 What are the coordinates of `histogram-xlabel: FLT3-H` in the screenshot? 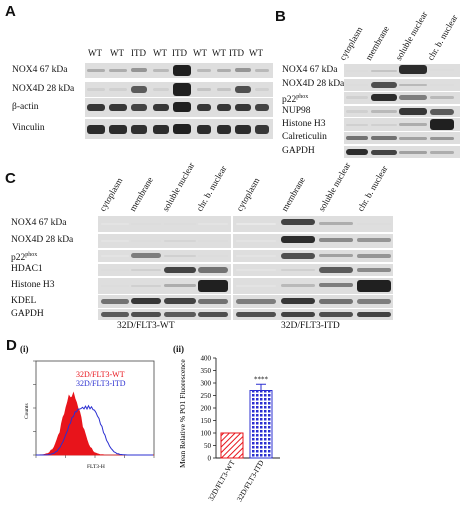 It's located at (96, 467).